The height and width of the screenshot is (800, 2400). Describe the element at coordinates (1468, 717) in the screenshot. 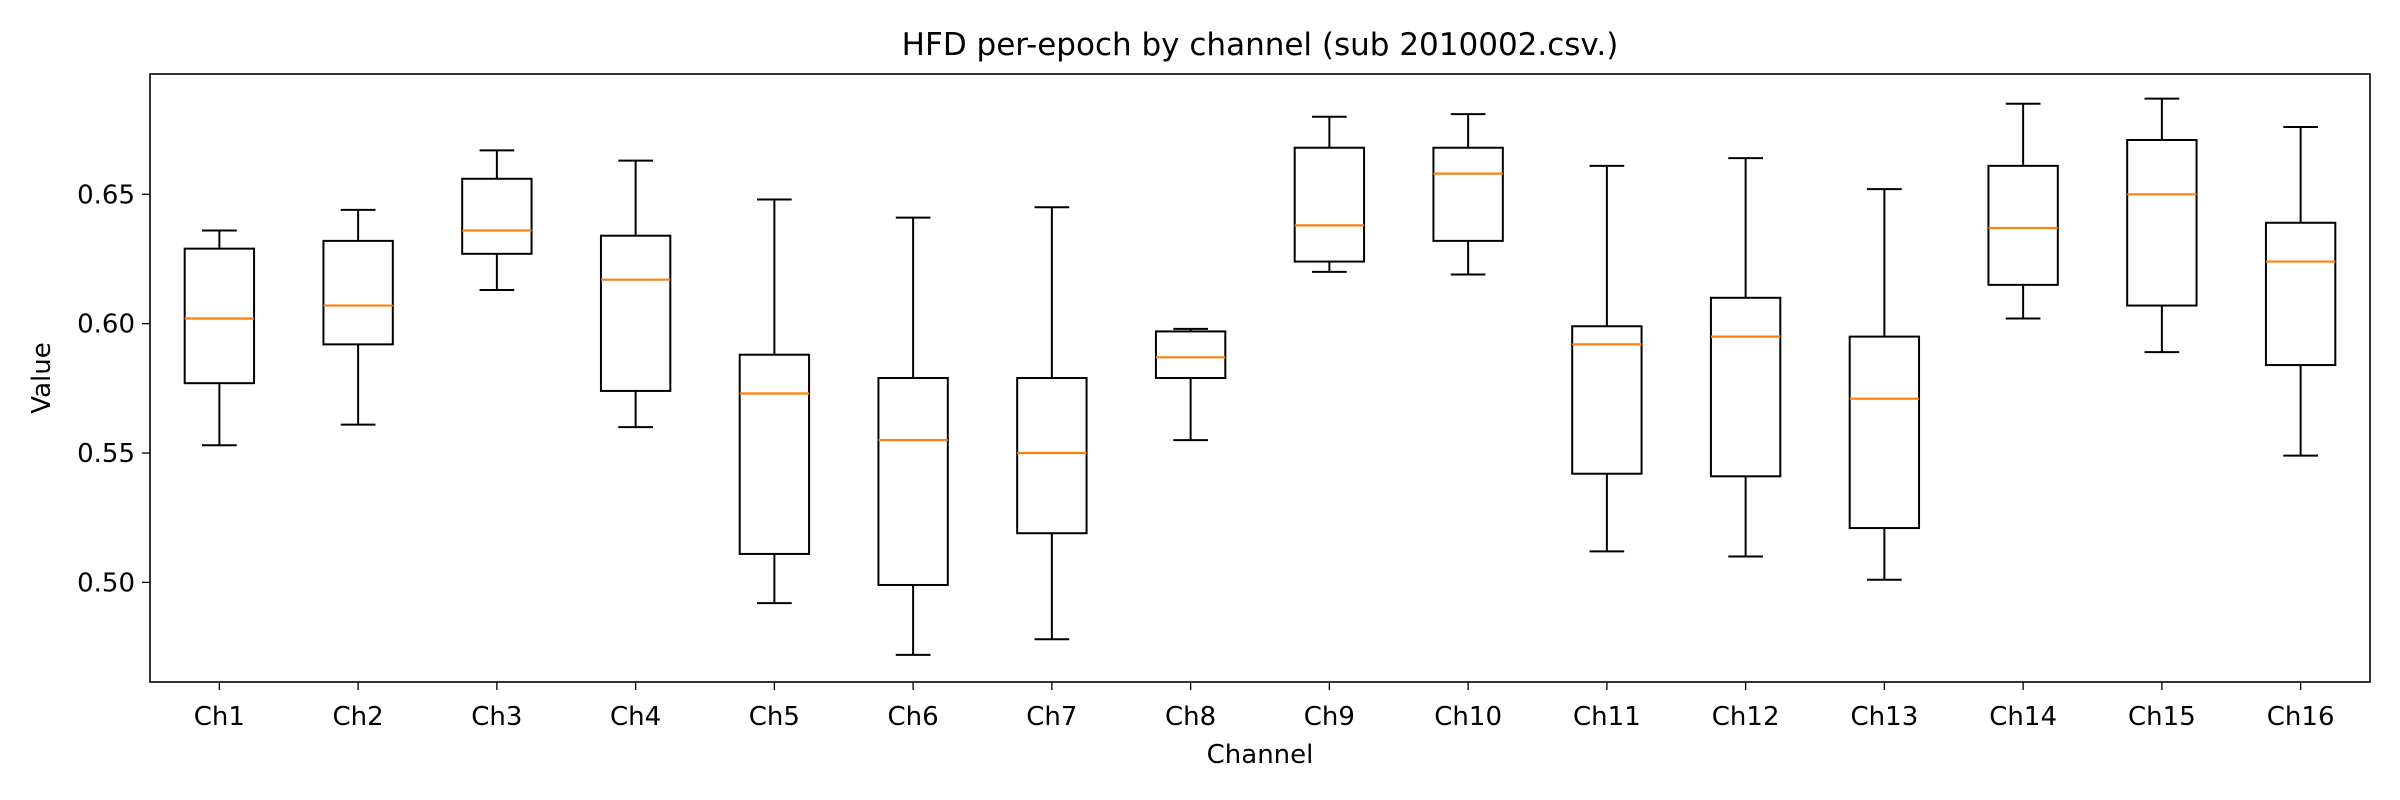

I see `x-tick-label: Ch10` at that location.